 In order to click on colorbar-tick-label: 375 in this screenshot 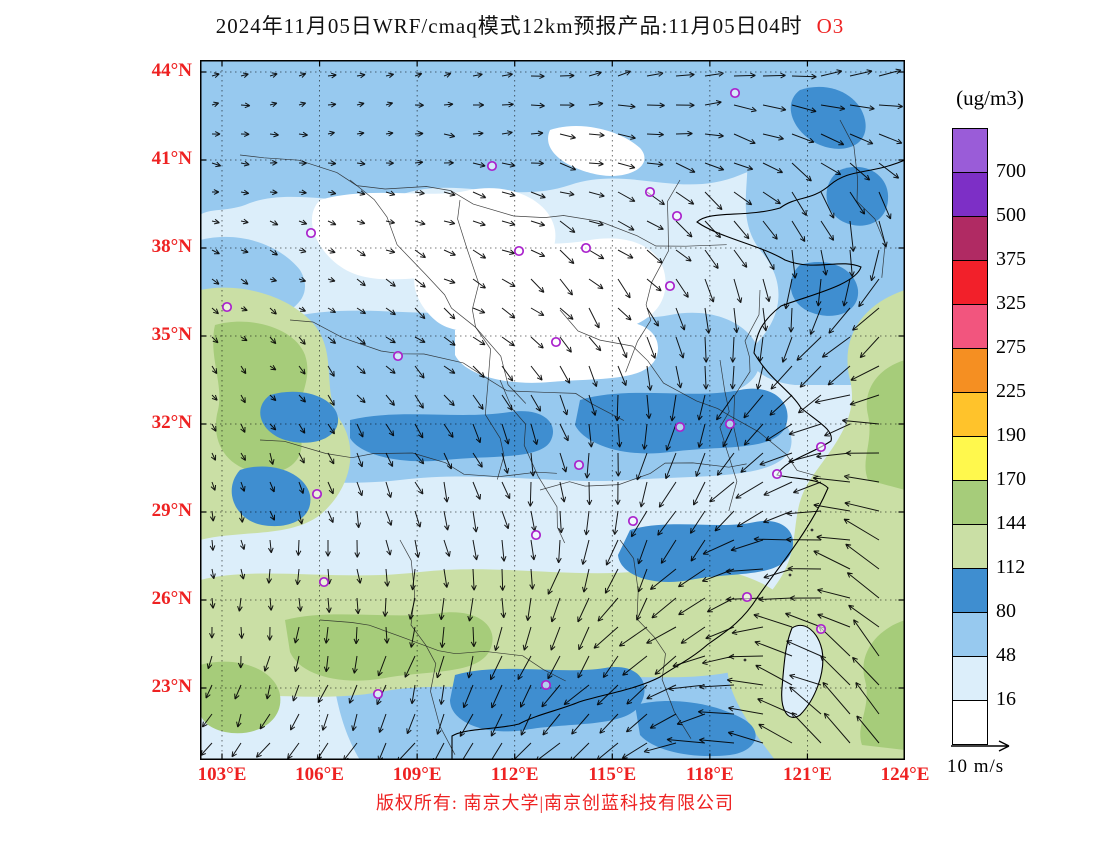, I will do `click(1011, 259)`.